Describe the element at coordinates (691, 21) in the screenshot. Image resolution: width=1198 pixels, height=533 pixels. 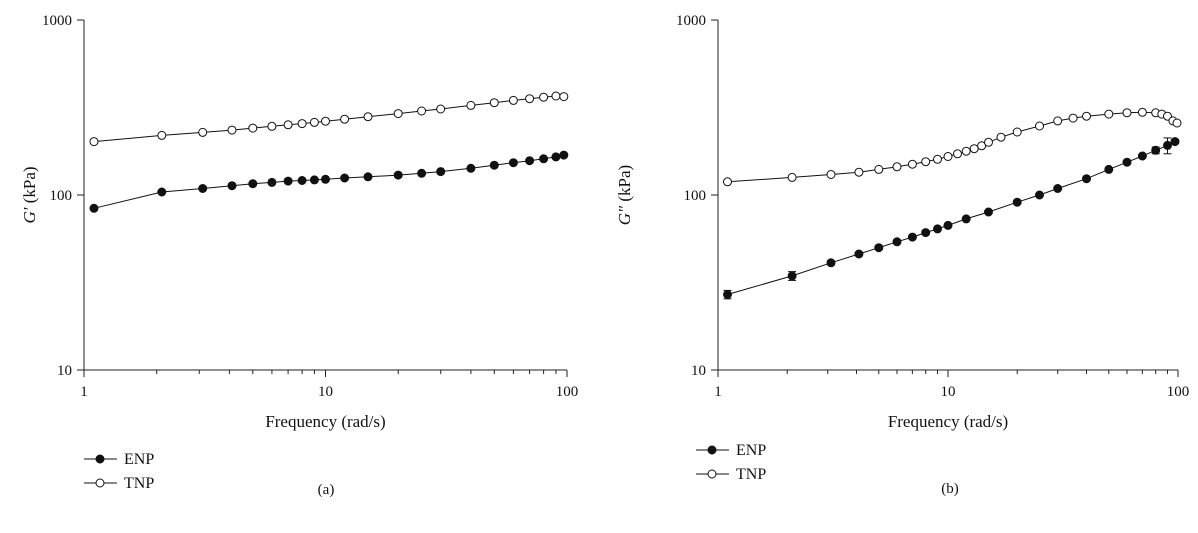
I see `panel-b-y-tick-label: 1000` at that location.